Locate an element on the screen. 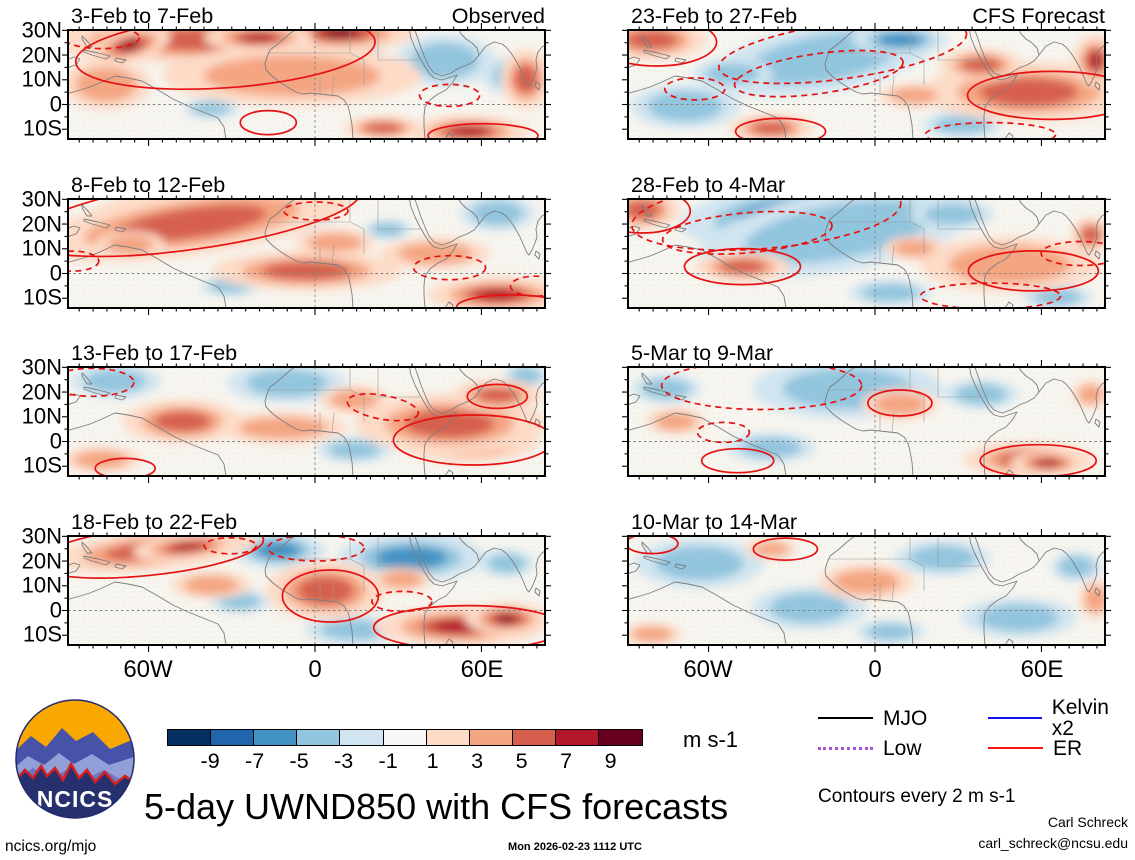 The height and width of the screenshot is (860, 1135). colorbar-tick-label: 5 is located at coordinates (521, 761).